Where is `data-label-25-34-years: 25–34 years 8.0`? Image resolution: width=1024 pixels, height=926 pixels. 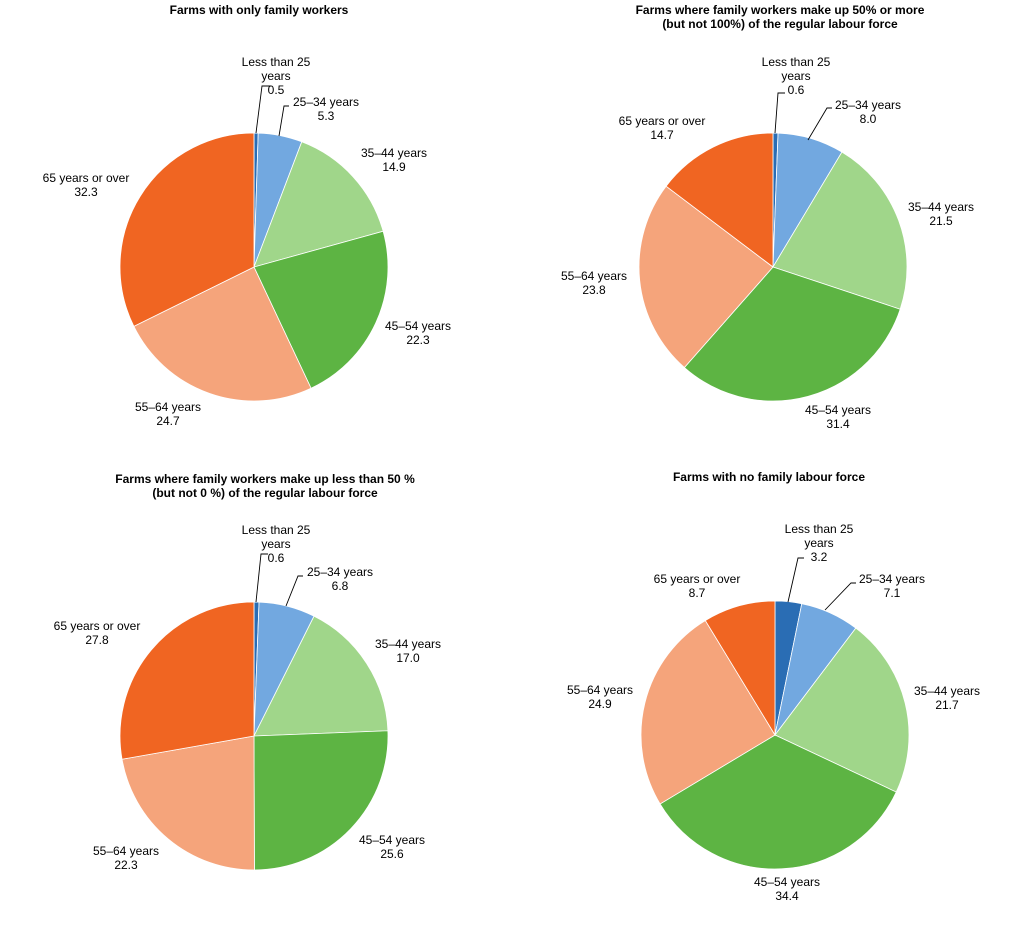
data-label-25-34-years: 25–34 years 8.0 is located at coordinates (868, 112).